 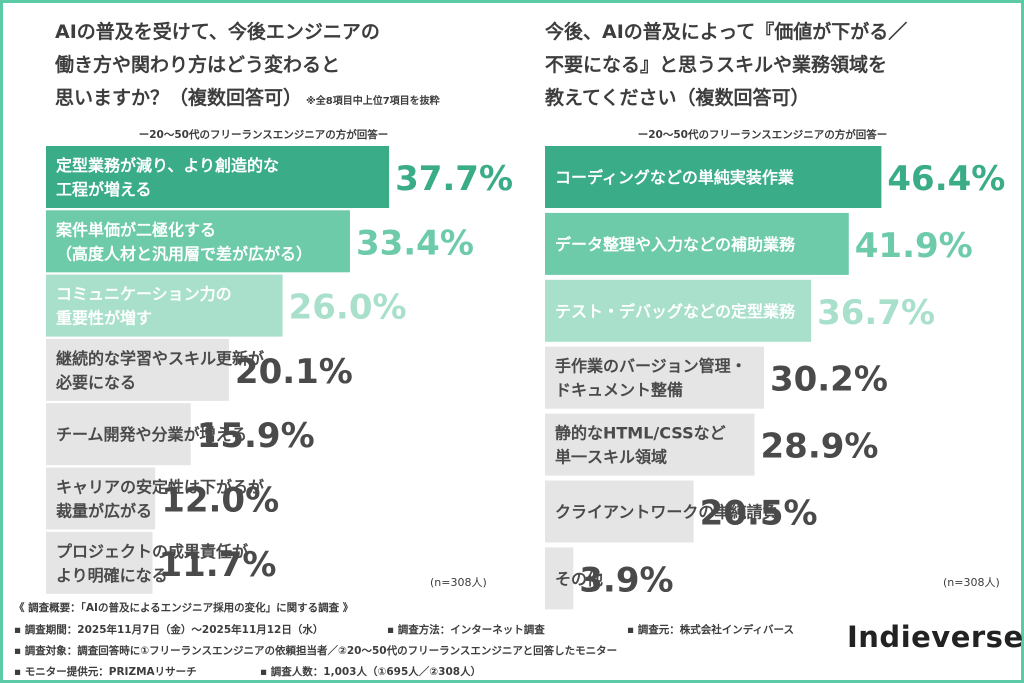 I want to click on left-title-note: ※全8項目中上位7項目を抜粋, so click(x=373, y=101).